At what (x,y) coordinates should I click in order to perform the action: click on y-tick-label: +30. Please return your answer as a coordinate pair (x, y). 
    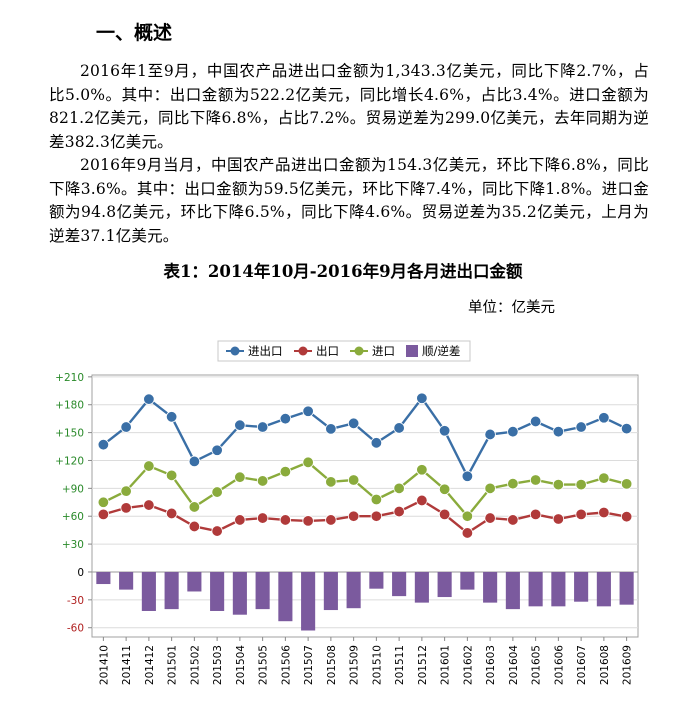
    Looking at the image, I should click on (73, 545).